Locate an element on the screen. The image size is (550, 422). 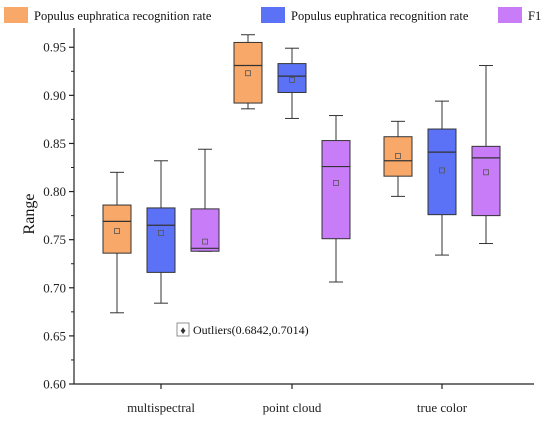
legend-item: F1 is located at coordinates (519, 15).